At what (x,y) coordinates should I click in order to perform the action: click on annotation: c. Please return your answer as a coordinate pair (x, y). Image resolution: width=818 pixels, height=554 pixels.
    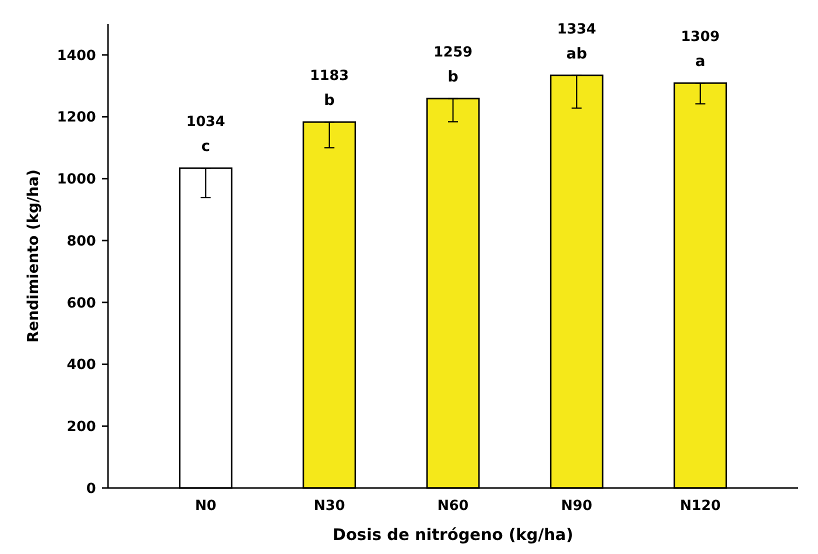
    Looking at the image, I should click on (205, 146).